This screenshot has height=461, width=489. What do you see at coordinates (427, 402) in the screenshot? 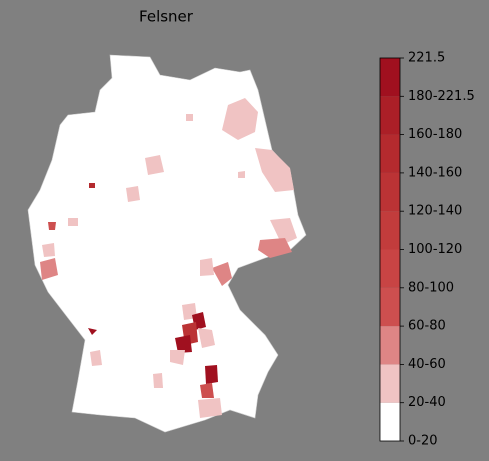
I see `colorbar-label: 20-40` at bounding box center [427, 402].